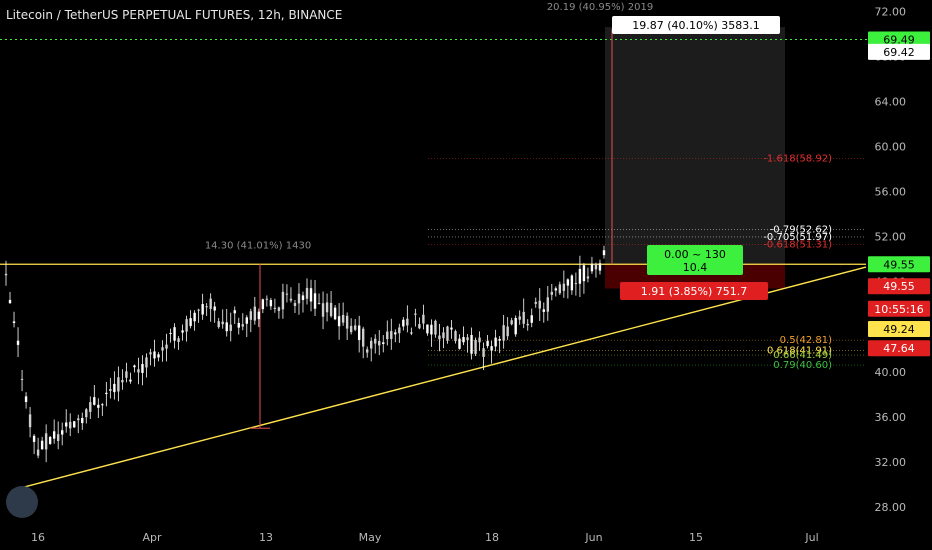 The width and height of the screenshot is (932, 550). I want to click on x-tick-label: Jul, so click(811, 537).